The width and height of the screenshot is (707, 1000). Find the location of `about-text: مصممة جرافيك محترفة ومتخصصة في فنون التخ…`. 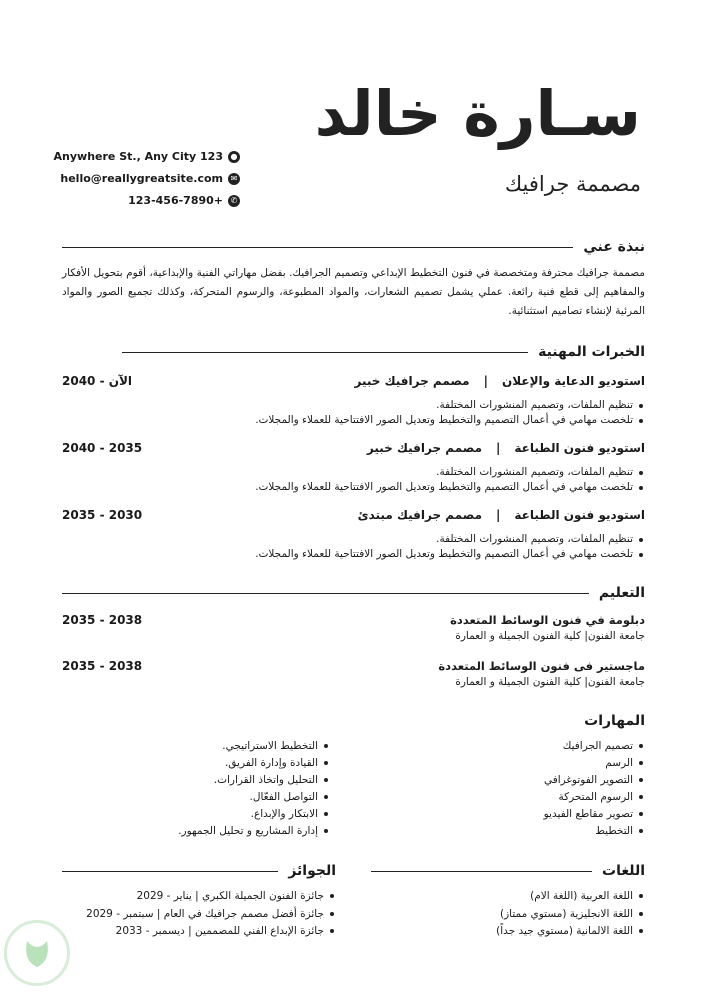

about-text: مصممة جرافيك محترفة ومتخصصة في فنون التخ… is located at coordinates (353, 292).